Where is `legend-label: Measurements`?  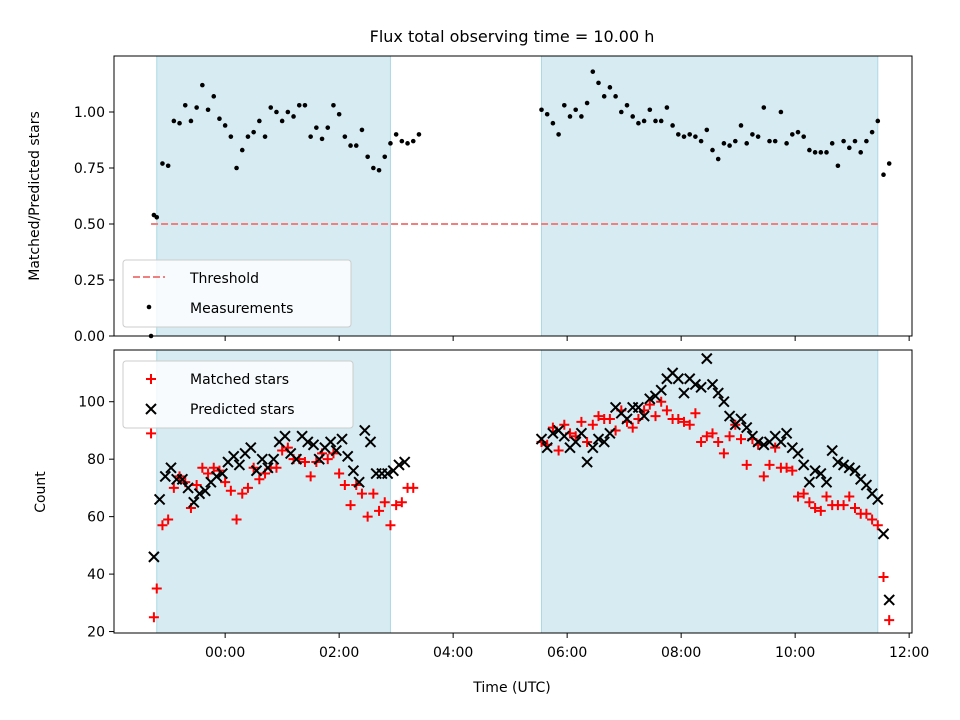 legend-label: Measurements is located at coordinates (241, 309).